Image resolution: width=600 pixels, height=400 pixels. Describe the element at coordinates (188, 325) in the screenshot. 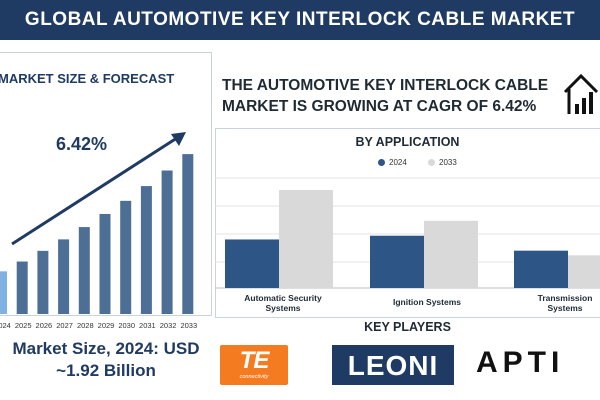

I see `forecast-tick-2033: 2033` at that location.